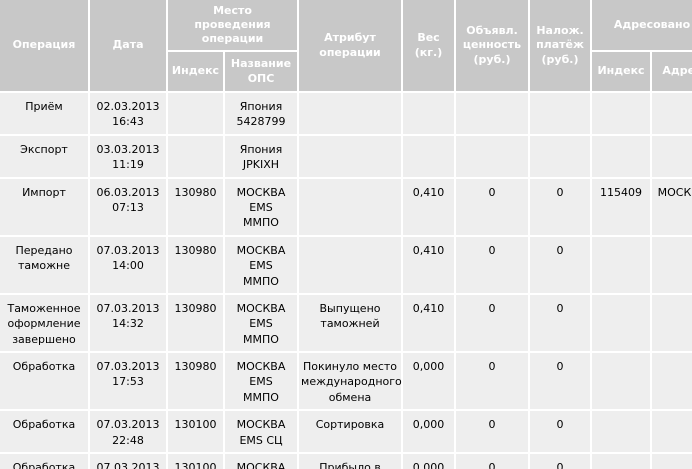 The image size is (692, 469). Describe the element at coordinates (233, 25) in the screenshot. I see `col-header-place-group: Место проведения операции` at that location.